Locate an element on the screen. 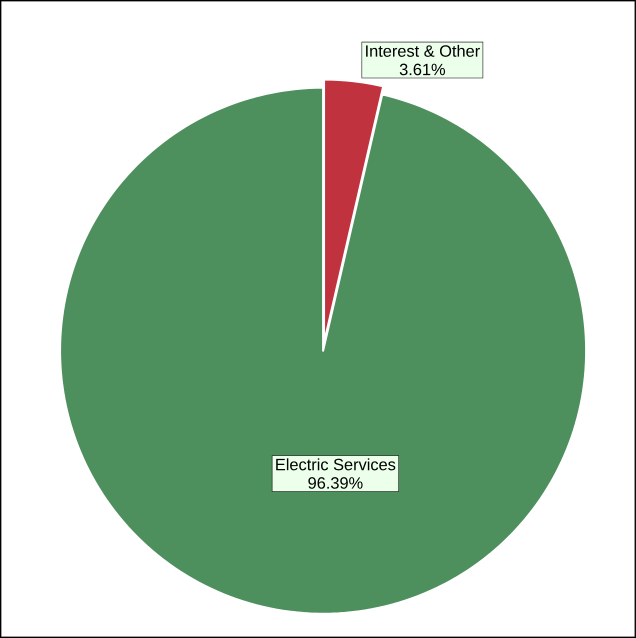 The height and width of the screenshot is (638, 636). data-label: 96.39% is located at coordinates (335, 483).